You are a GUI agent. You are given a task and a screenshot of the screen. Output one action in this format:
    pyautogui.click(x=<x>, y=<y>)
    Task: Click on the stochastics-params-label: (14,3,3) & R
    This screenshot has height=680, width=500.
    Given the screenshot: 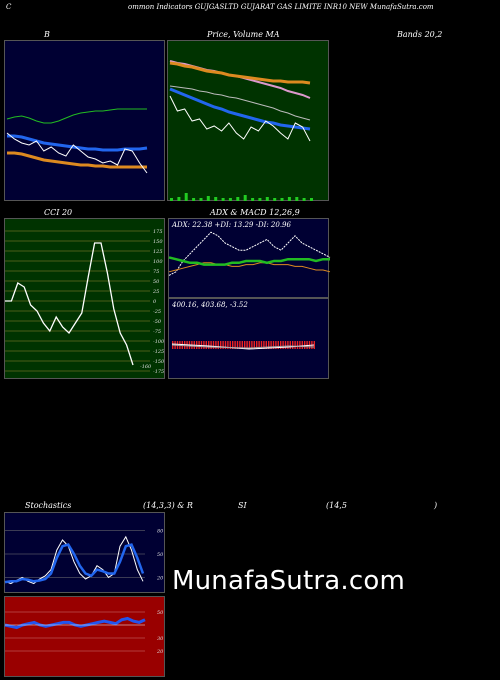 What is the action you would take?
    pyautogui.click(x=168, y=505)
    